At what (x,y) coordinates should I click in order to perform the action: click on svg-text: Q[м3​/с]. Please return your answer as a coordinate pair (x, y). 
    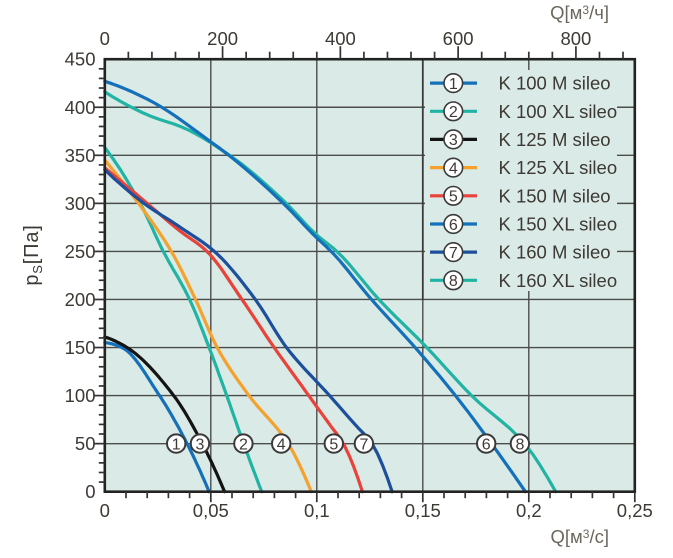
    Looking at the image, I should click on (580, 536).